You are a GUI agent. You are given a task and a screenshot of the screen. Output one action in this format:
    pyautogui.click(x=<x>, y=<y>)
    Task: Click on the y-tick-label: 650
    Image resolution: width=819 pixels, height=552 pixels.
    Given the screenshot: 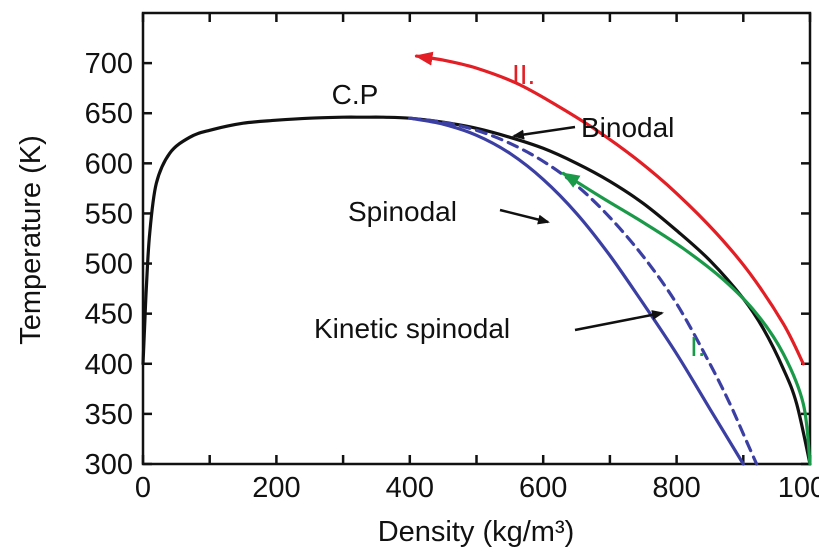 What is the action you would take?
    pyautogui.click(x=109, y=114)
    